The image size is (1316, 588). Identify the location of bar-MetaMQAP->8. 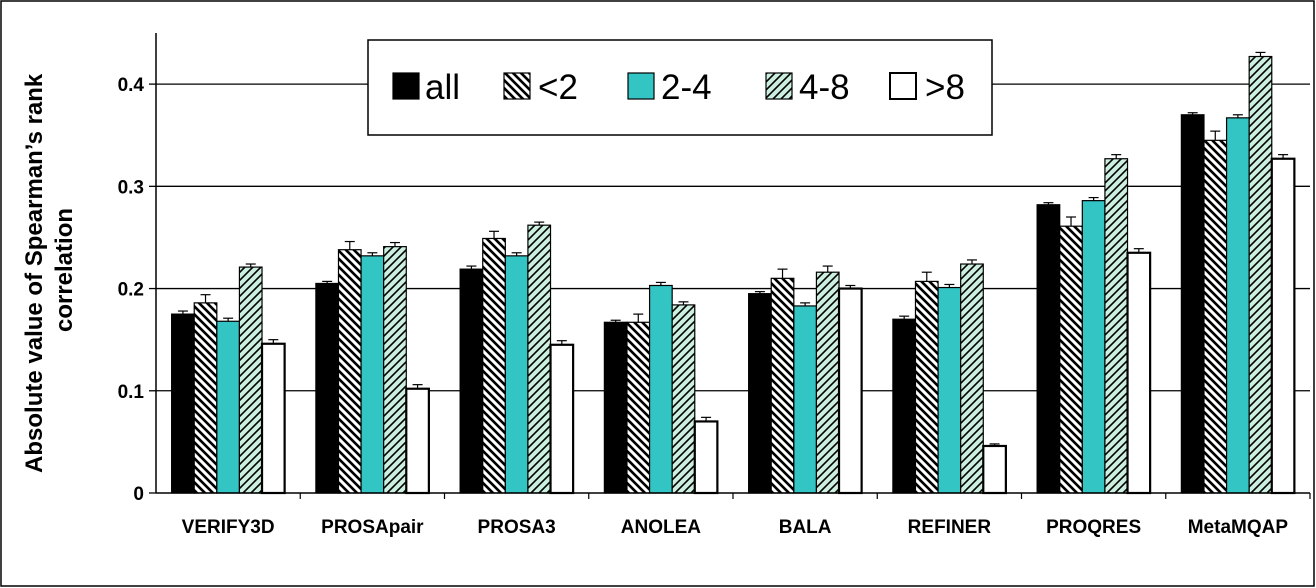
(1283, 326).